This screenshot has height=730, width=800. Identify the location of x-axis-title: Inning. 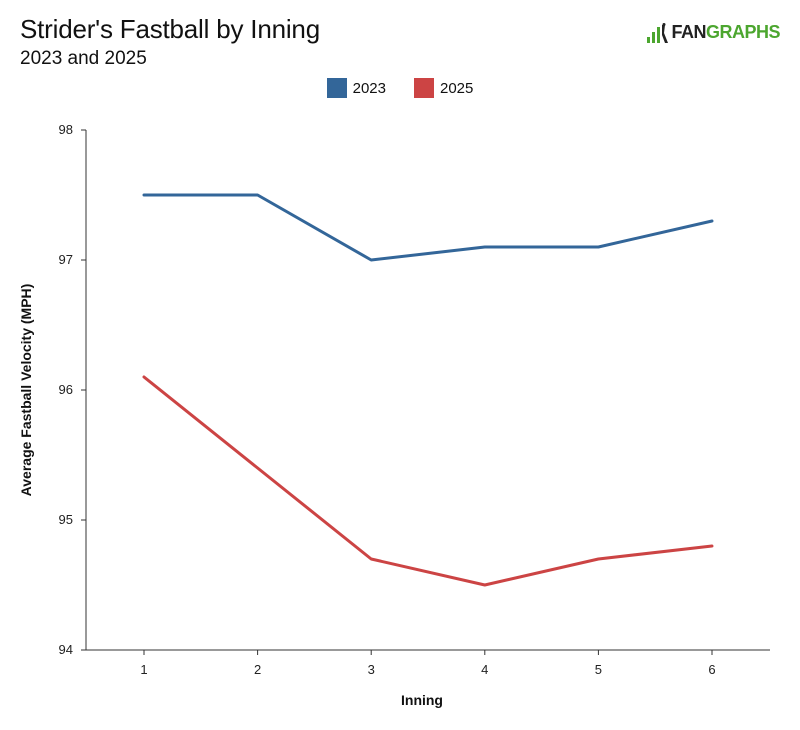
(422, 700).